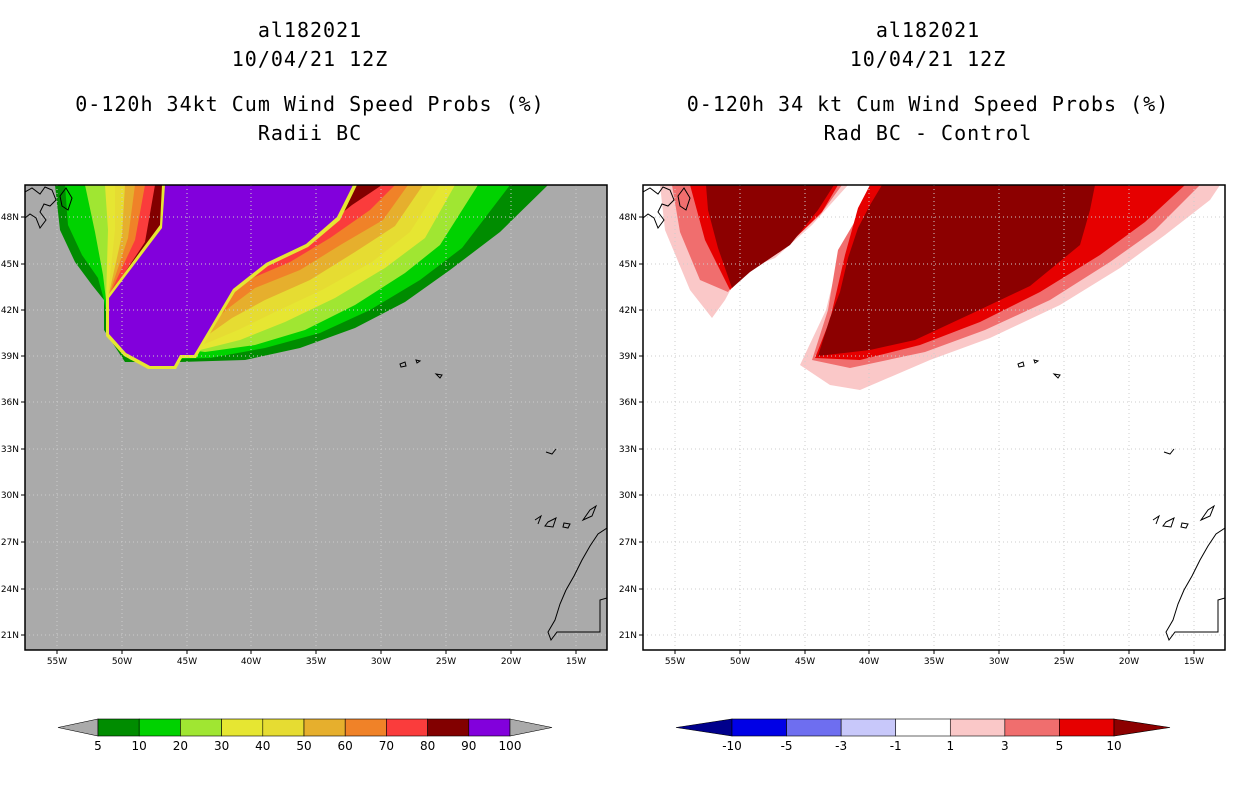 Image resolution: width=1236 pixels, height=800 pixels. I want to click on colorbar-label: 20, so click(180, 746).